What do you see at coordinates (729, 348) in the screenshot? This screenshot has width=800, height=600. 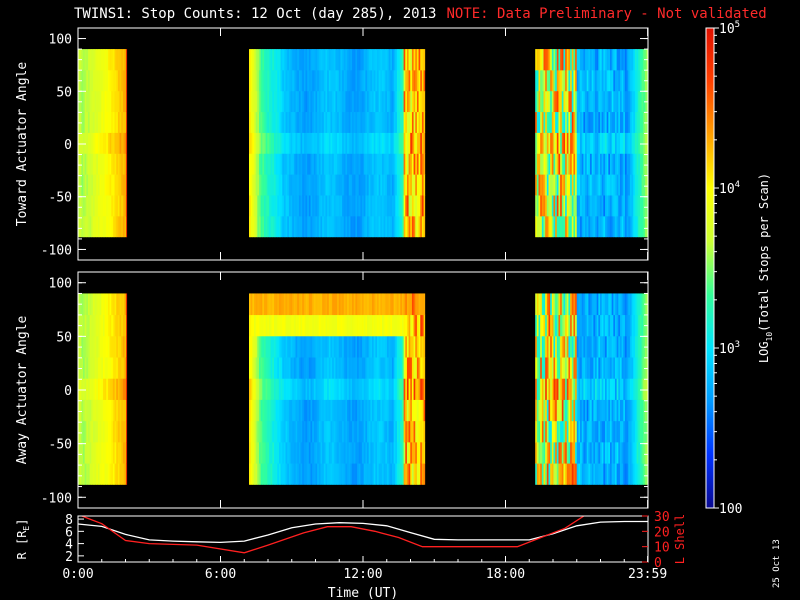 I see `colorbar-tick-label: 103` at bounding box center [729, 348].